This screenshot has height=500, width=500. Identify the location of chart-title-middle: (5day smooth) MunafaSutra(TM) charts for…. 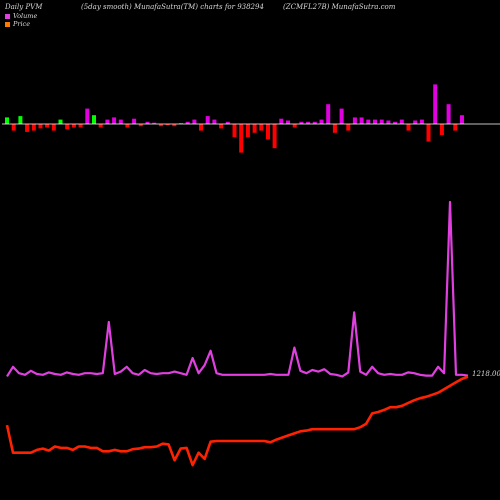
(172, 7).